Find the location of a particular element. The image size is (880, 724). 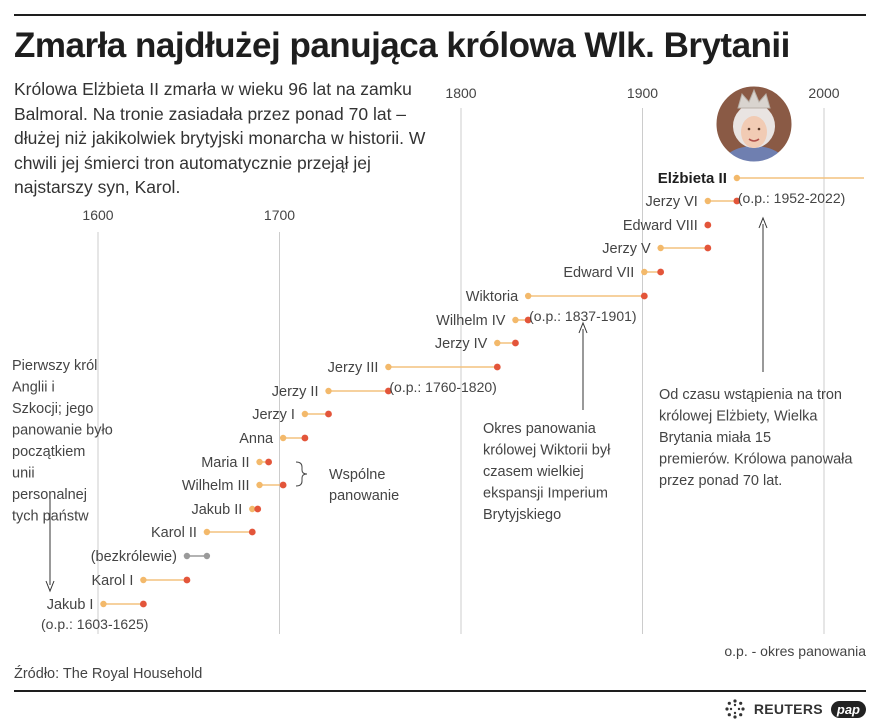

victoria-arrowhead is located at coordinates (583, 327).